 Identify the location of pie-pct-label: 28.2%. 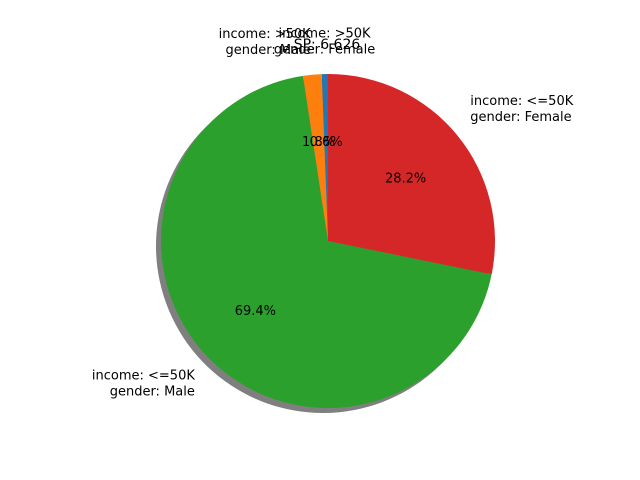
(405, 179).